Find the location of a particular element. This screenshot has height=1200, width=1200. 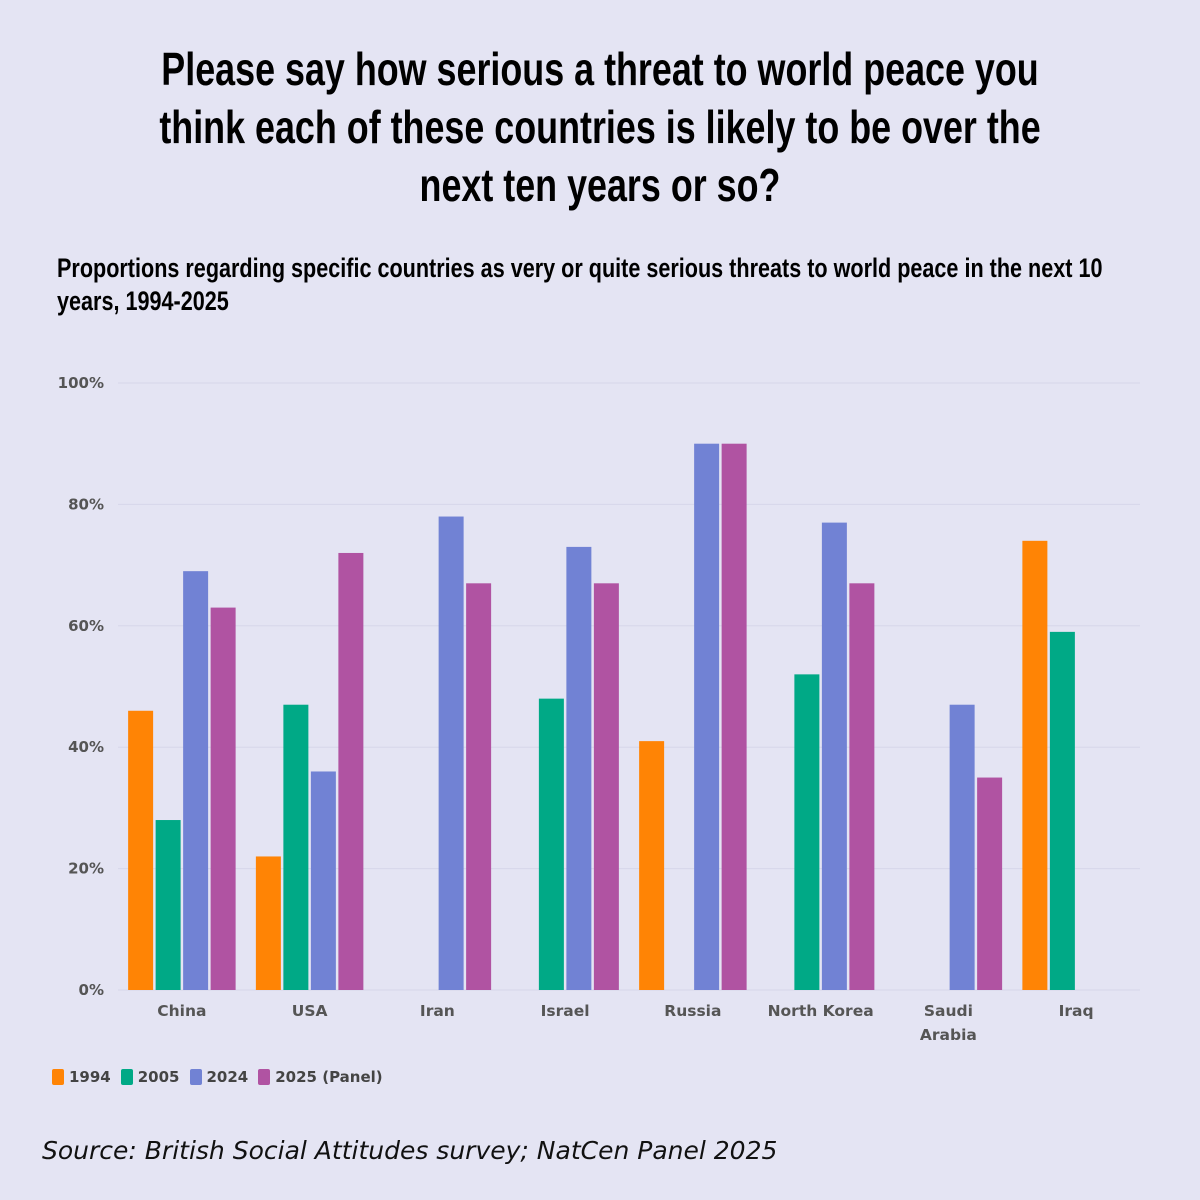

legend-item: 2005 is located at coordinates (150, 1077).